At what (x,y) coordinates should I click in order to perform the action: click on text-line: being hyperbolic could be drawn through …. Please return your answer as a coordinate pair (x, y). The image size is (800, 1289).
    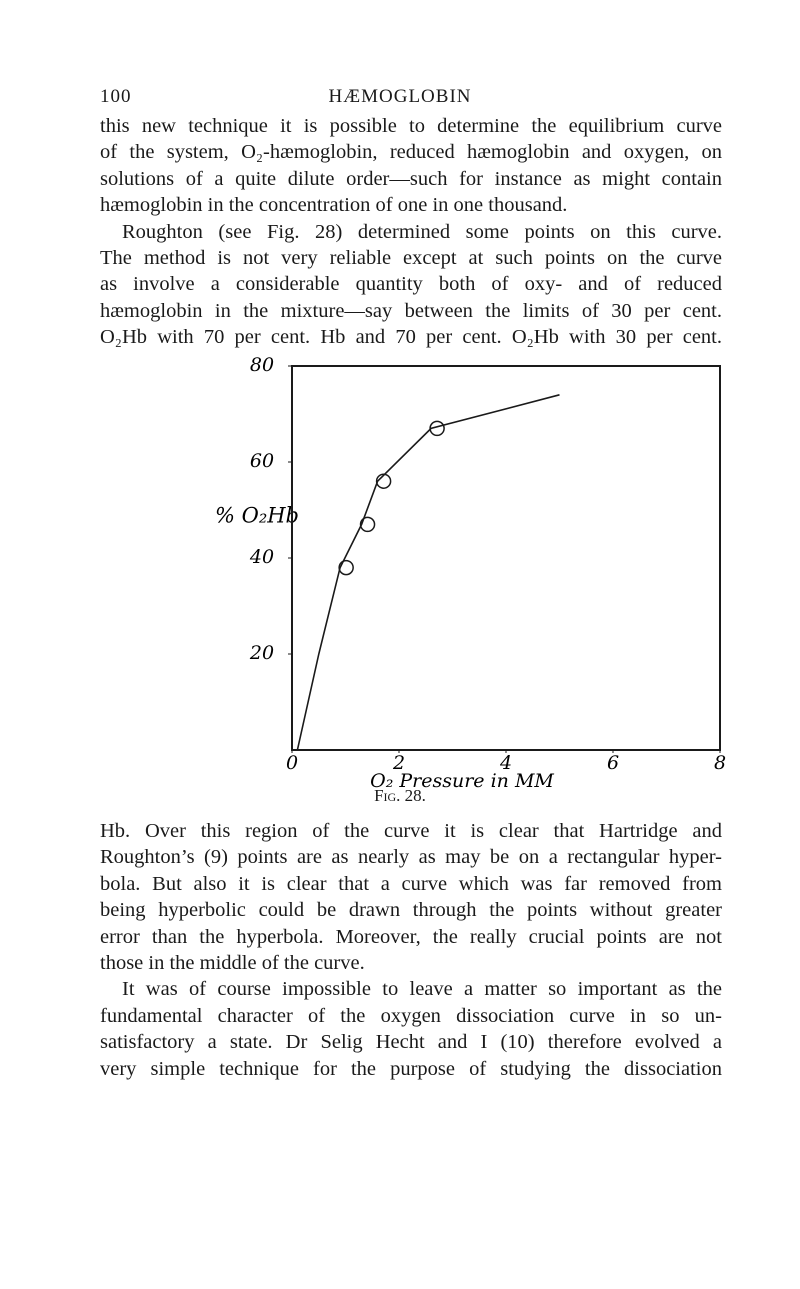
    Looking at the image, I should click on (411, 910).